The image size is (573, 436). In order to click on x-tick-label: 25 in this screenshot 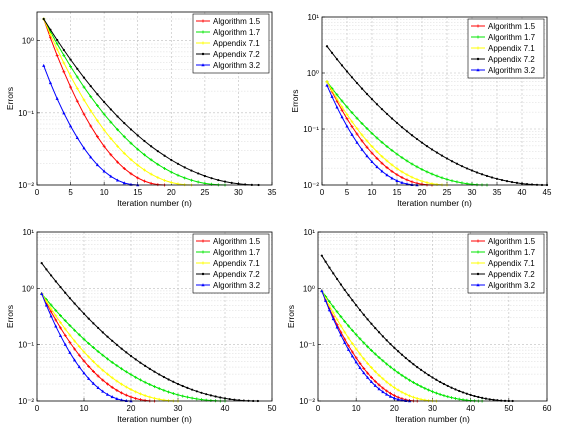, I will do `click(204, 192)`.